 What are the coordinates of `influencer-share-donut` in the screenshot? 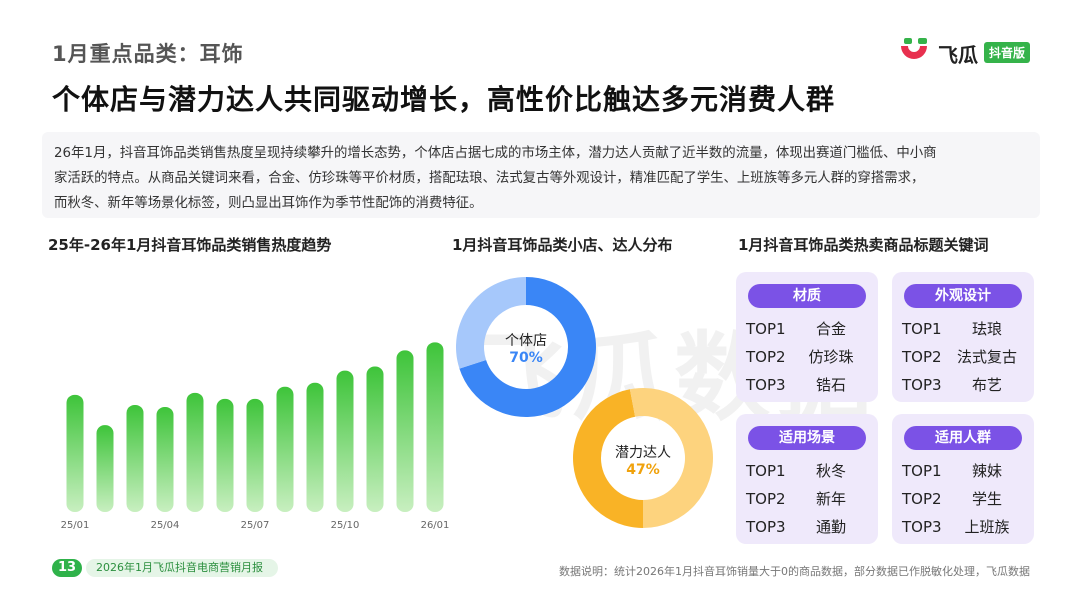 It's located at (643, 458).